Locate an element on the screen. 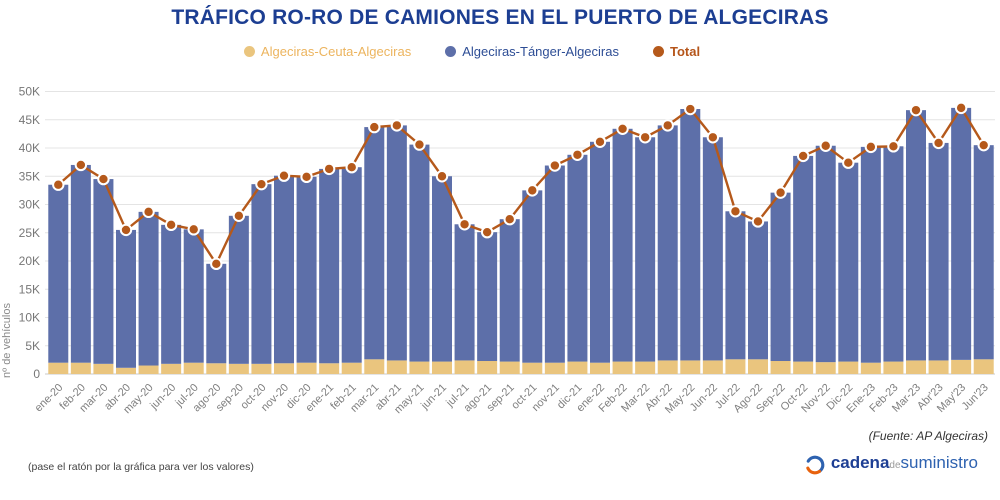  legend-item-tanger: Algeciras-Tánger-Algeciras is located at coordinates (532, 51).